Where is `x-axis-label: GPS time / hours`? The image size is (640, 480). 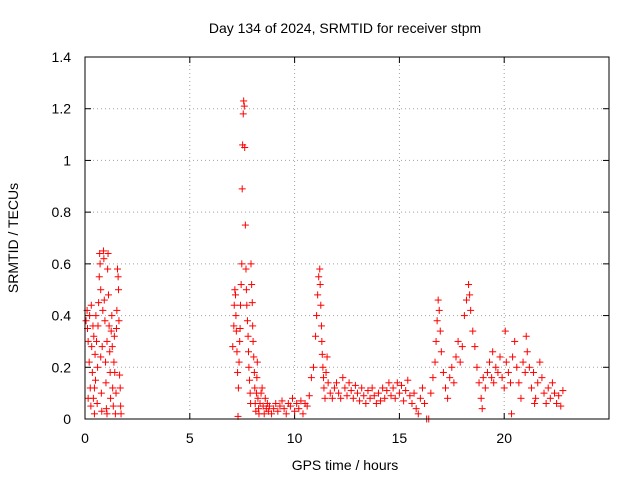
x-axis-label: GPS time / hours is located at coordinates (345, 465).